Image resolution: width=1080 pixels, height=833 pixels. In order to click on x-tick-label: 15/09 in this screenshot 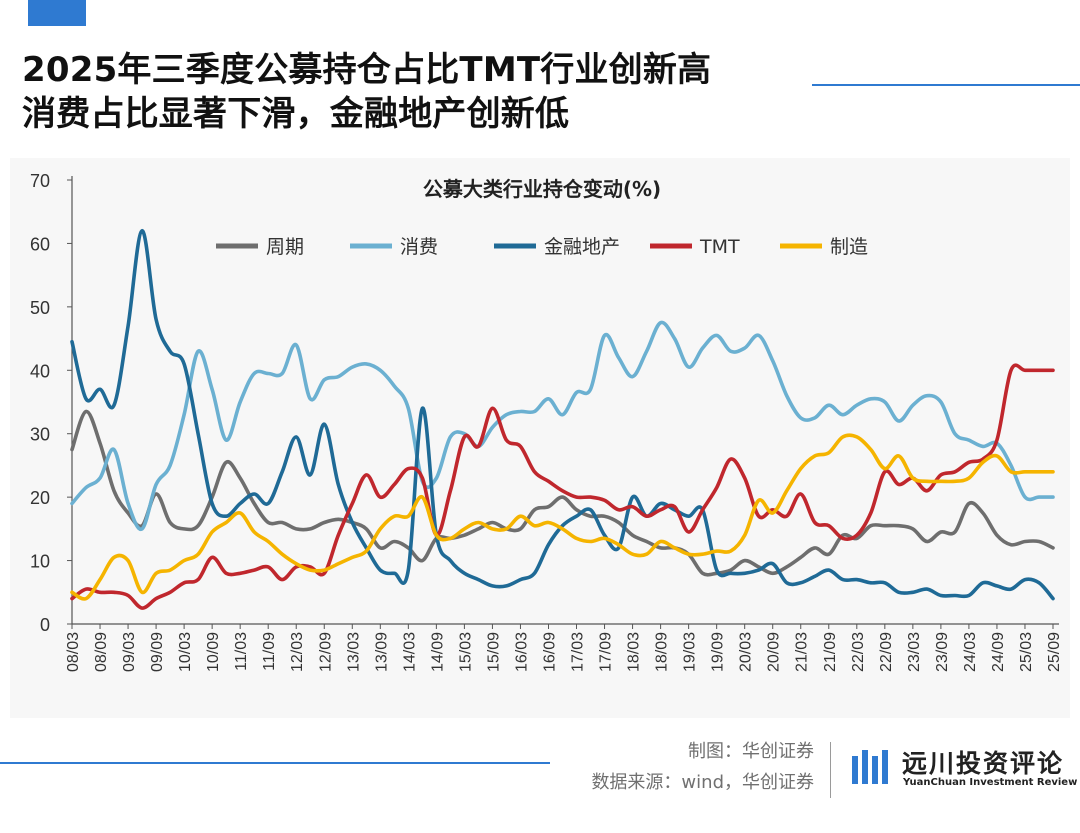, I will do `click(493, 652)`.